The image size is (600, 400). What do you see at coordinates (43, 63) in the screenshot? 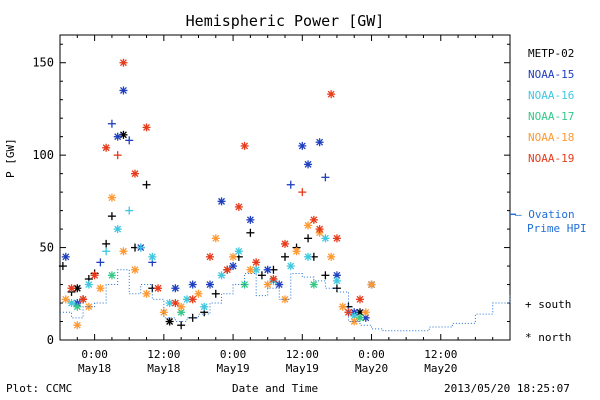
I see `y-tick-label: 150` at bounding box center [43, 63].